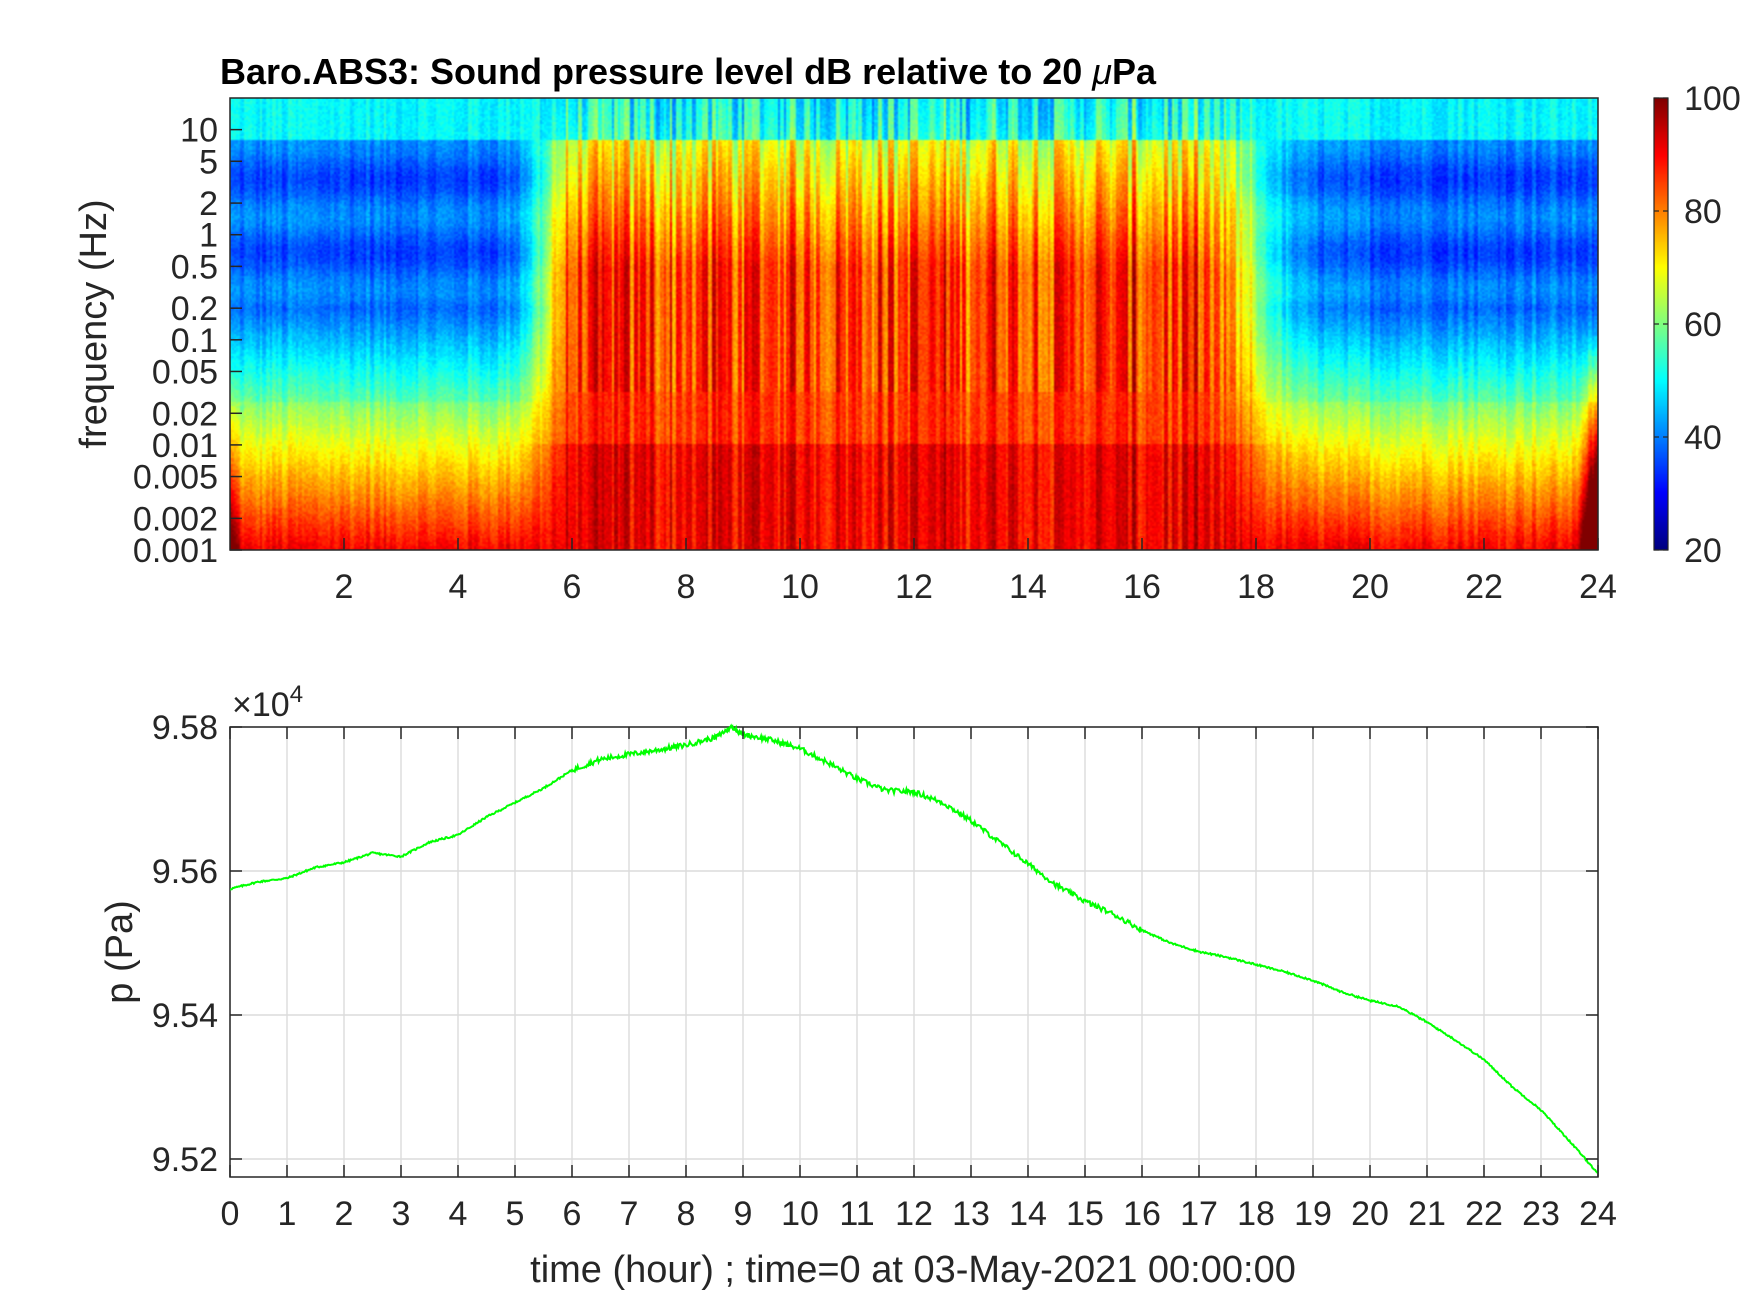 This screenshot has width=1750, height=1313. I want to click on pressure-x-tick-label: 16, so click(1142, 1214).